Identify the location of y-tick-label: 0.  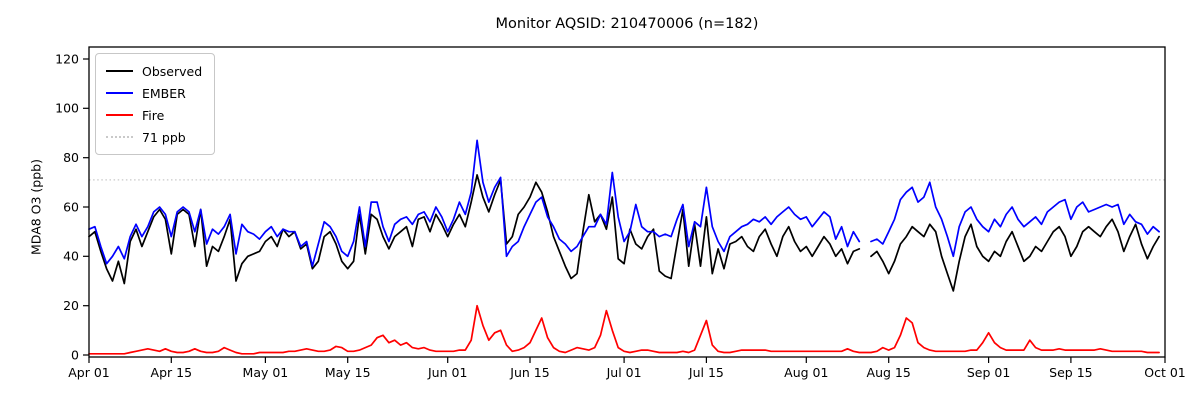
(75, 354).